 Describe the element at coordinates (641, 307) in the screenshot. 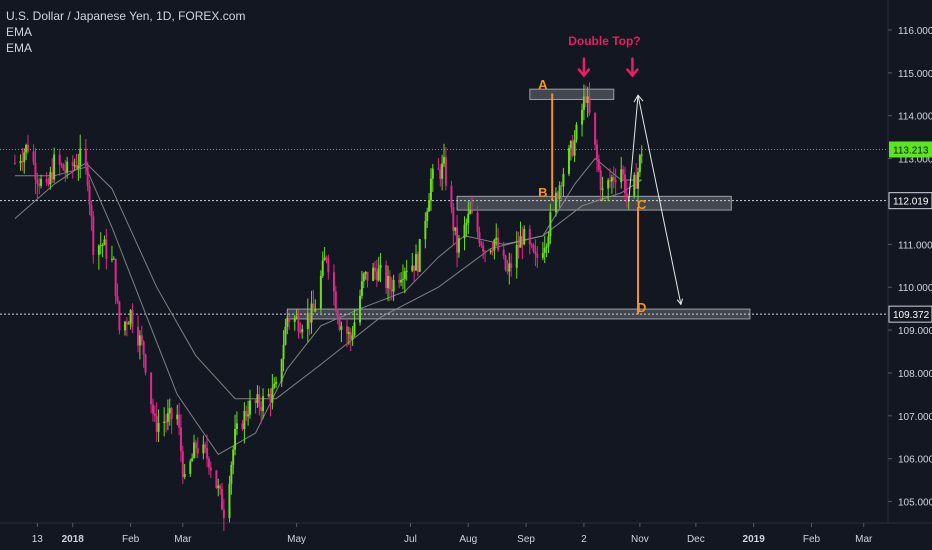

I see `point-label-d: D` at that location.